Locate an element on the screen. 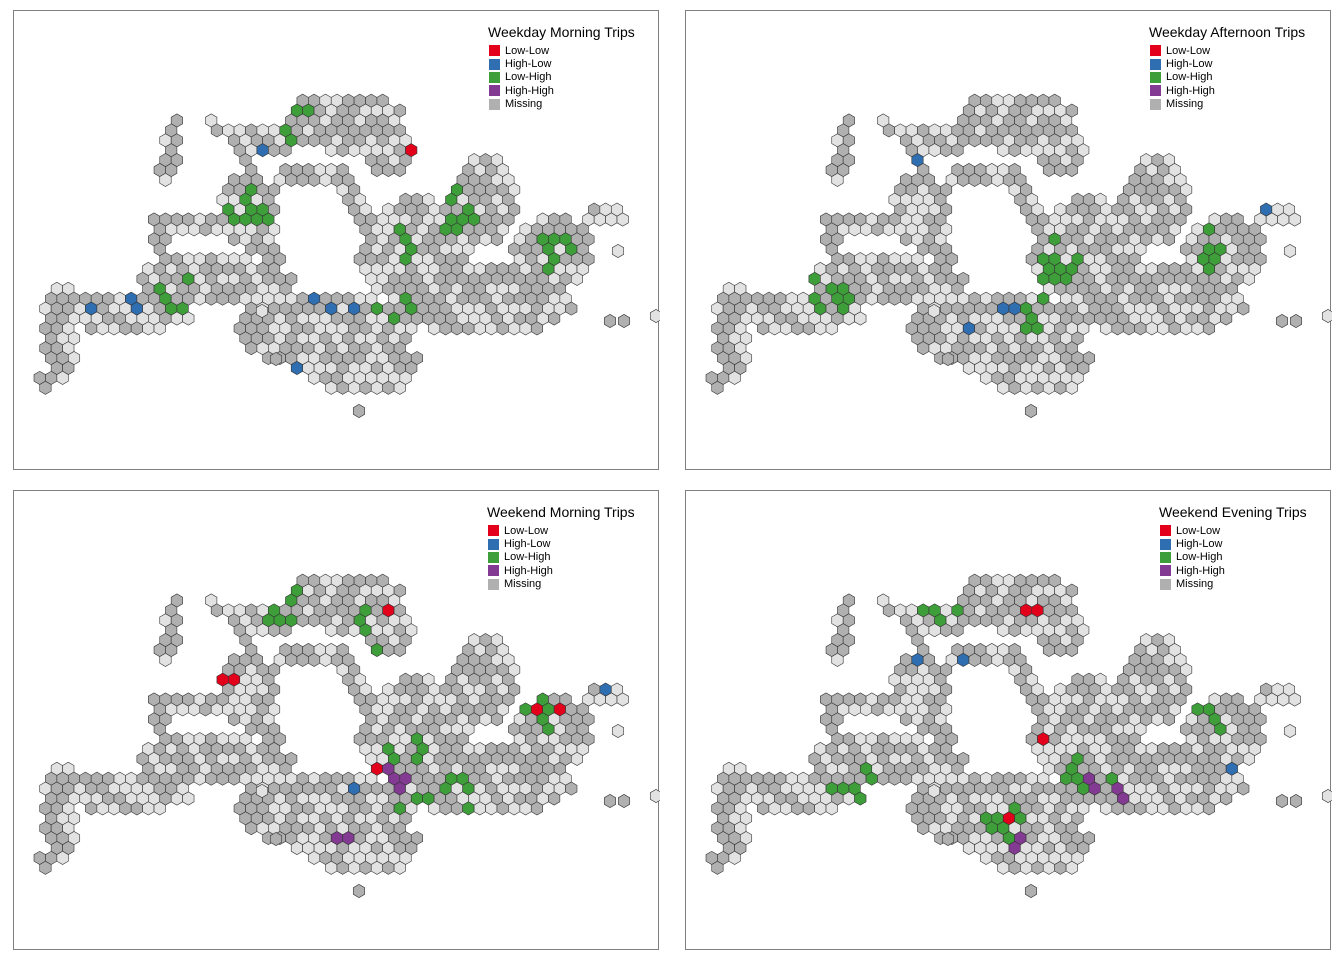 This screenshot has height=960, width=1344. legend-item-missing: Missing is located at coordinates (1227, 104).